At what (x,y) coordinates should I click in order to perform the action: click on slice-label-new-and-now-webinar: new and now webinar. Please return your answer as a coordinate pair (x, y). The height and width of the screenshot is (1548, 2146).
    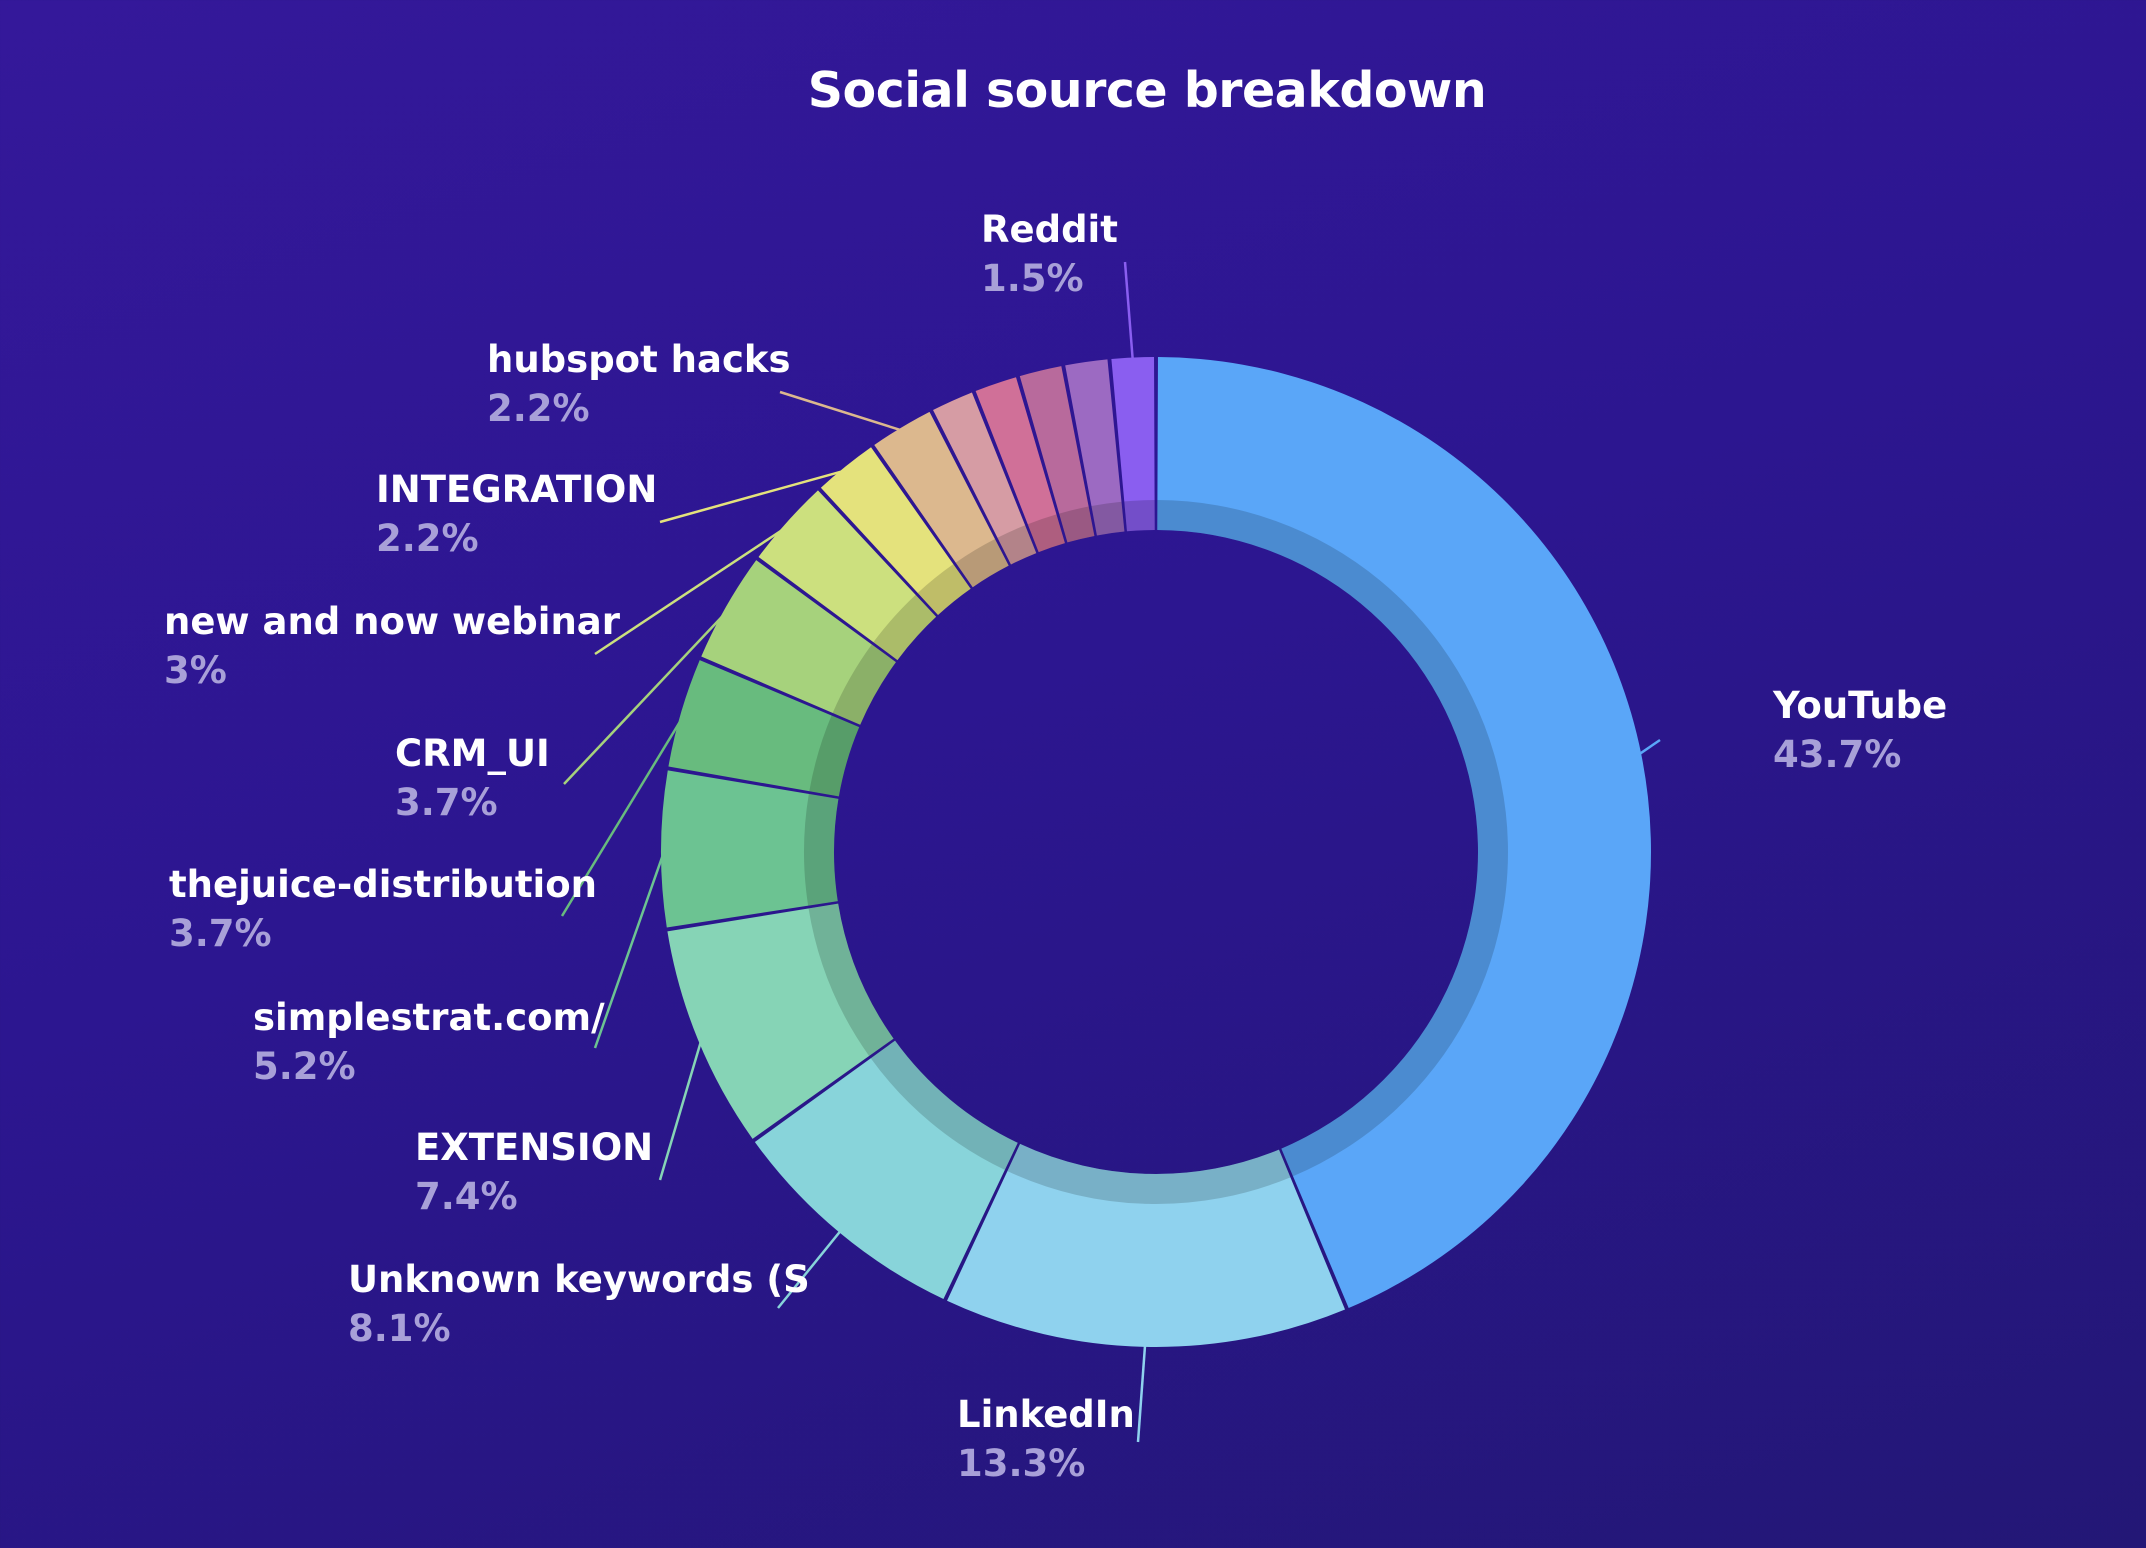
    Looking at the image, I should click on (392, 621).